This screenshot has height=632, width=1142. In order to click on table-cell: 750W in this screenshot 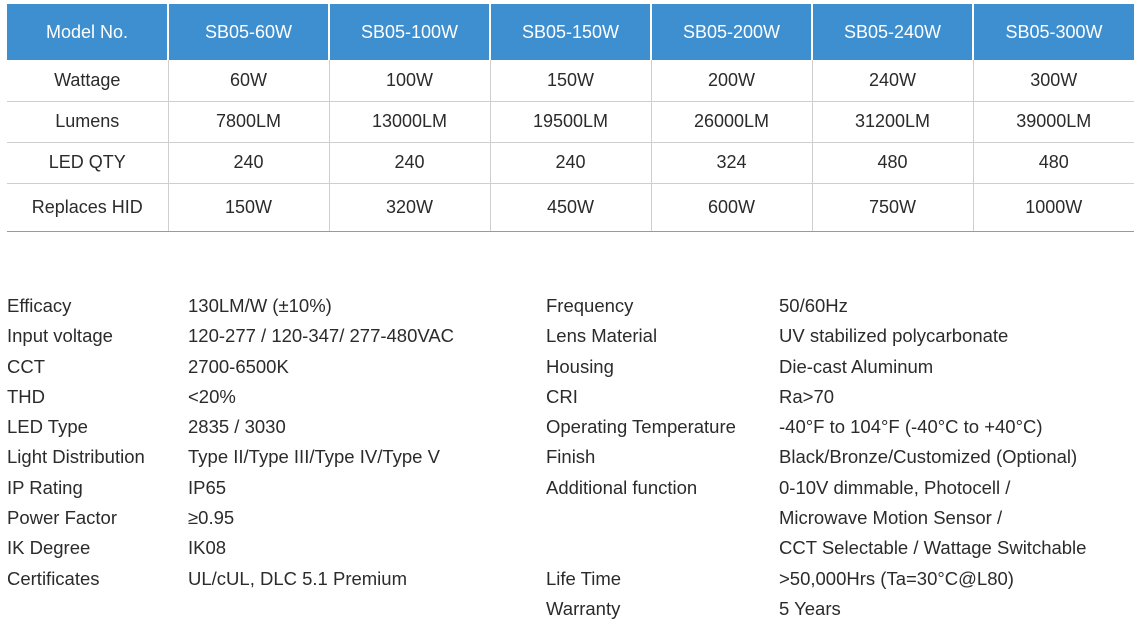, I will do `click(892, 207)`.